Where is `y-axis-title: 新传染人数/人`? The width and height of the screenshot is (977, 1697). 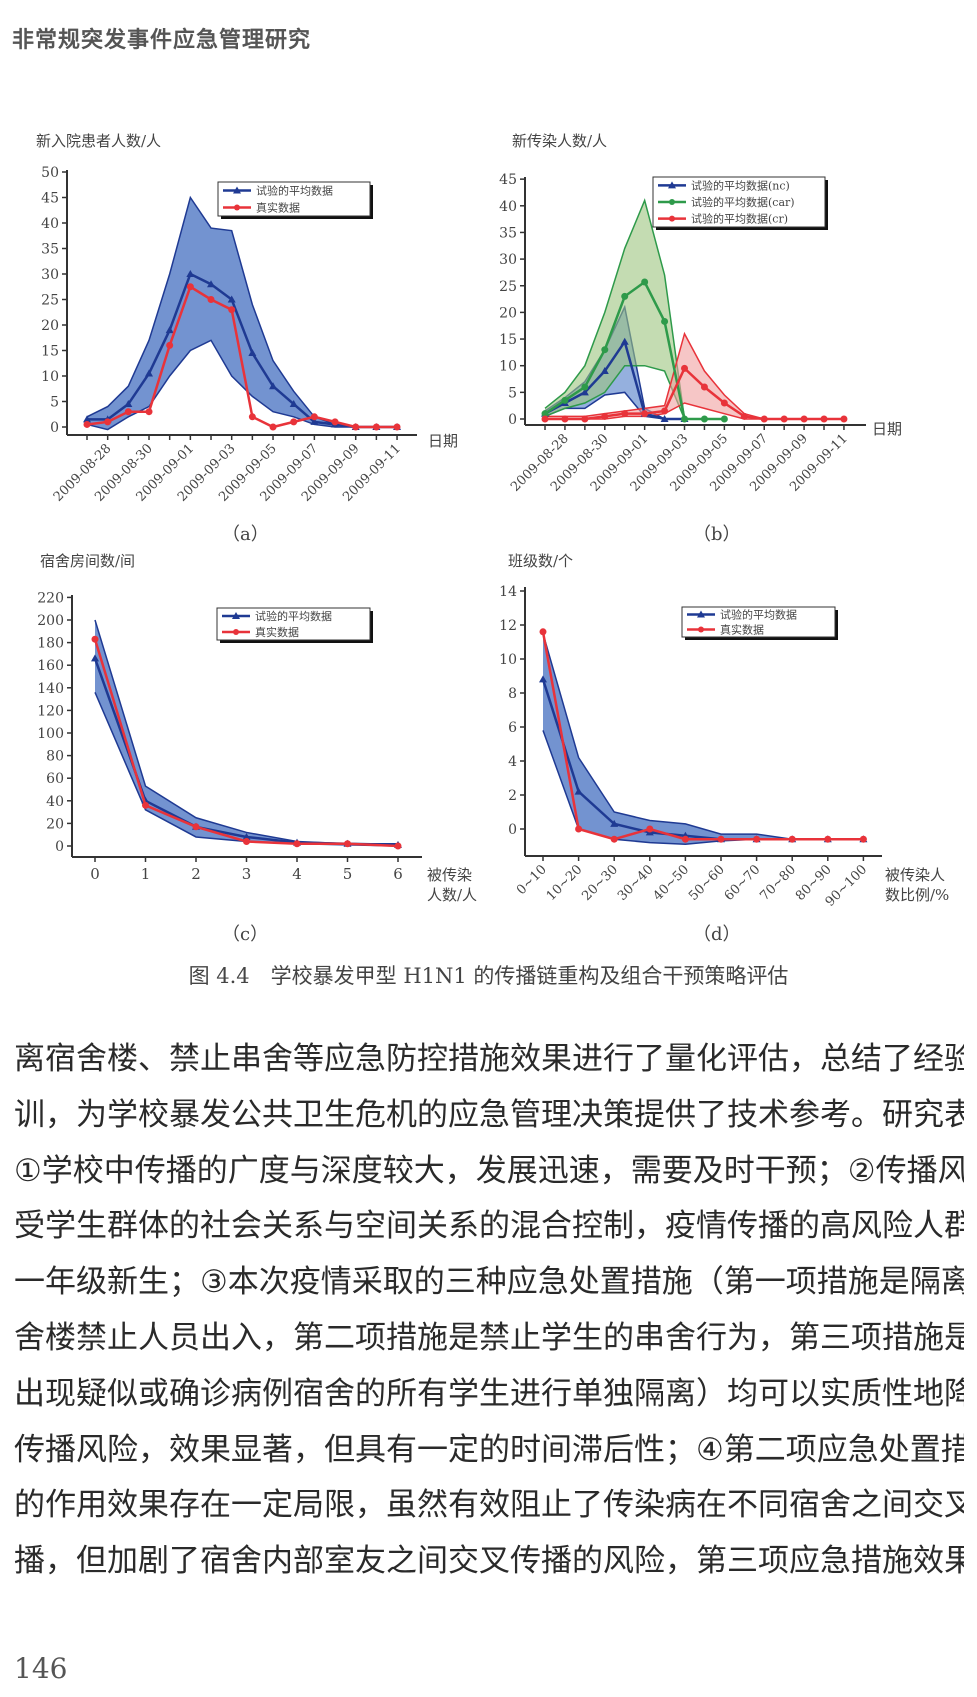 y-axis-title: 新传染人数/人 is located at coordinates (559, 141).